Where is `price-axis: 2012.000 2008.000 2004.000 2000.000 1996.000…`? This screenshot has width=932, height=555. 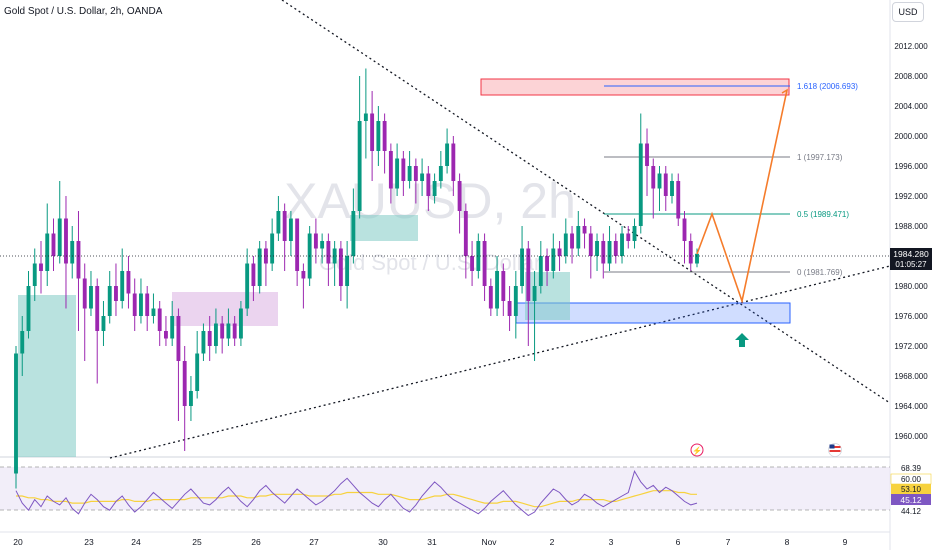 price-axis: 2012.000 2008.000 2004.000 2000.000 1996.000… is located at coordinates (911, 241).